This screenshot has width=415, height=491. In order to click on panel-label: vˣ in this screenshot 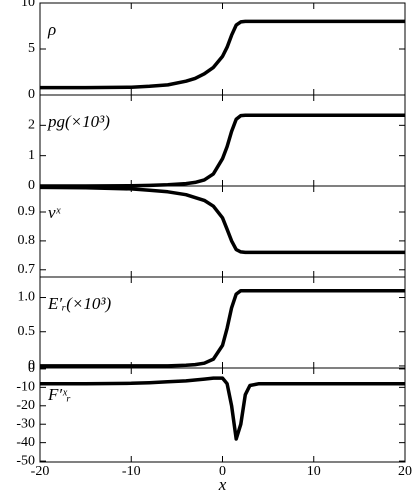, I will do `click(55, 212)`.